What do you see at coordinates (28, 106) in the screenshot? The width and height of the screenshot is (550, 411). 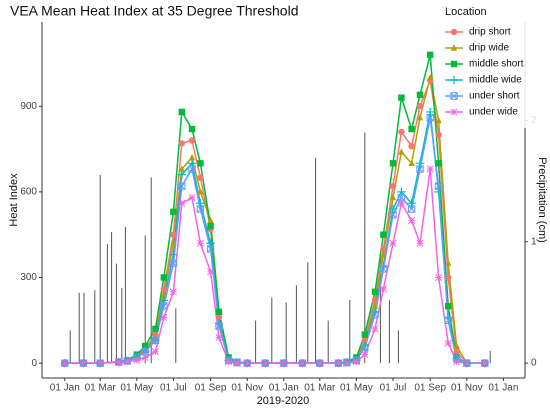 I see `y-tick-label: 900` at bounding box center [28, 106].